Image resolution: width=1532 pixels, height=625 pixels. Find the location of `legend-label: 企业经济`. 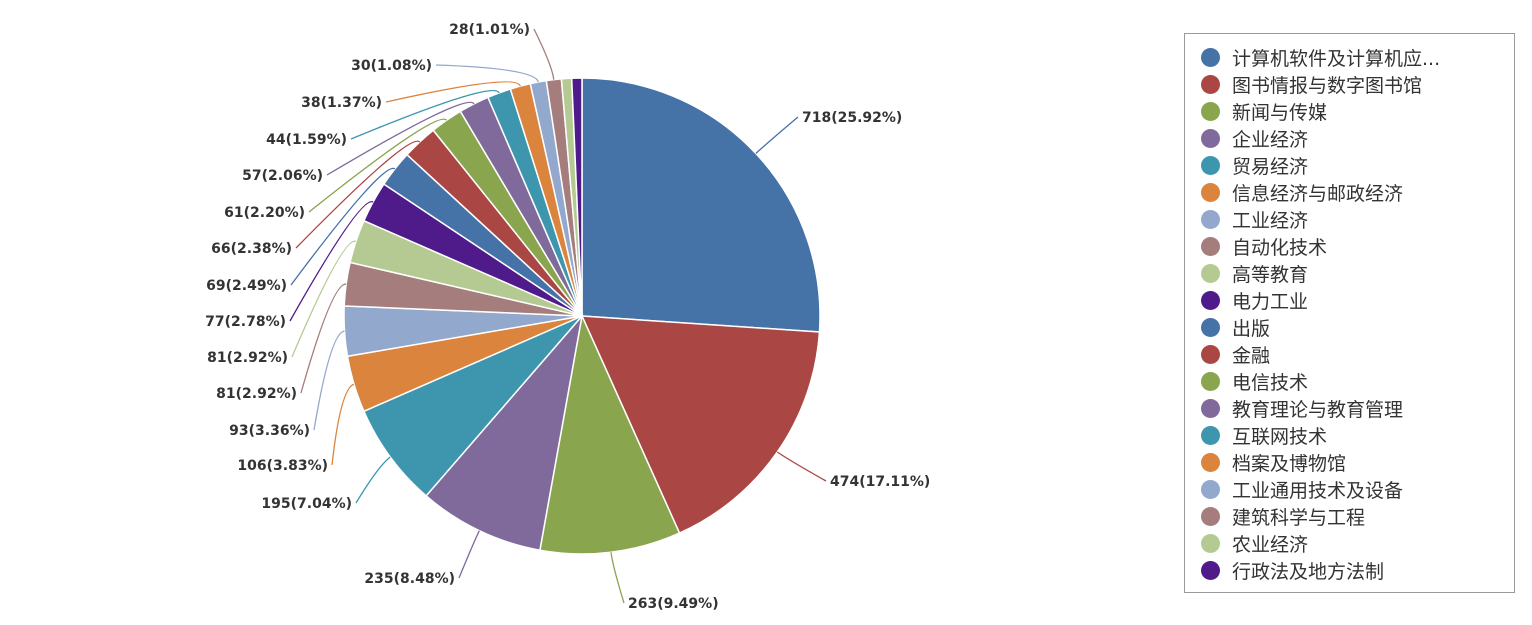

legend-label: 企业经济 is located at coordinates (1270, 140).